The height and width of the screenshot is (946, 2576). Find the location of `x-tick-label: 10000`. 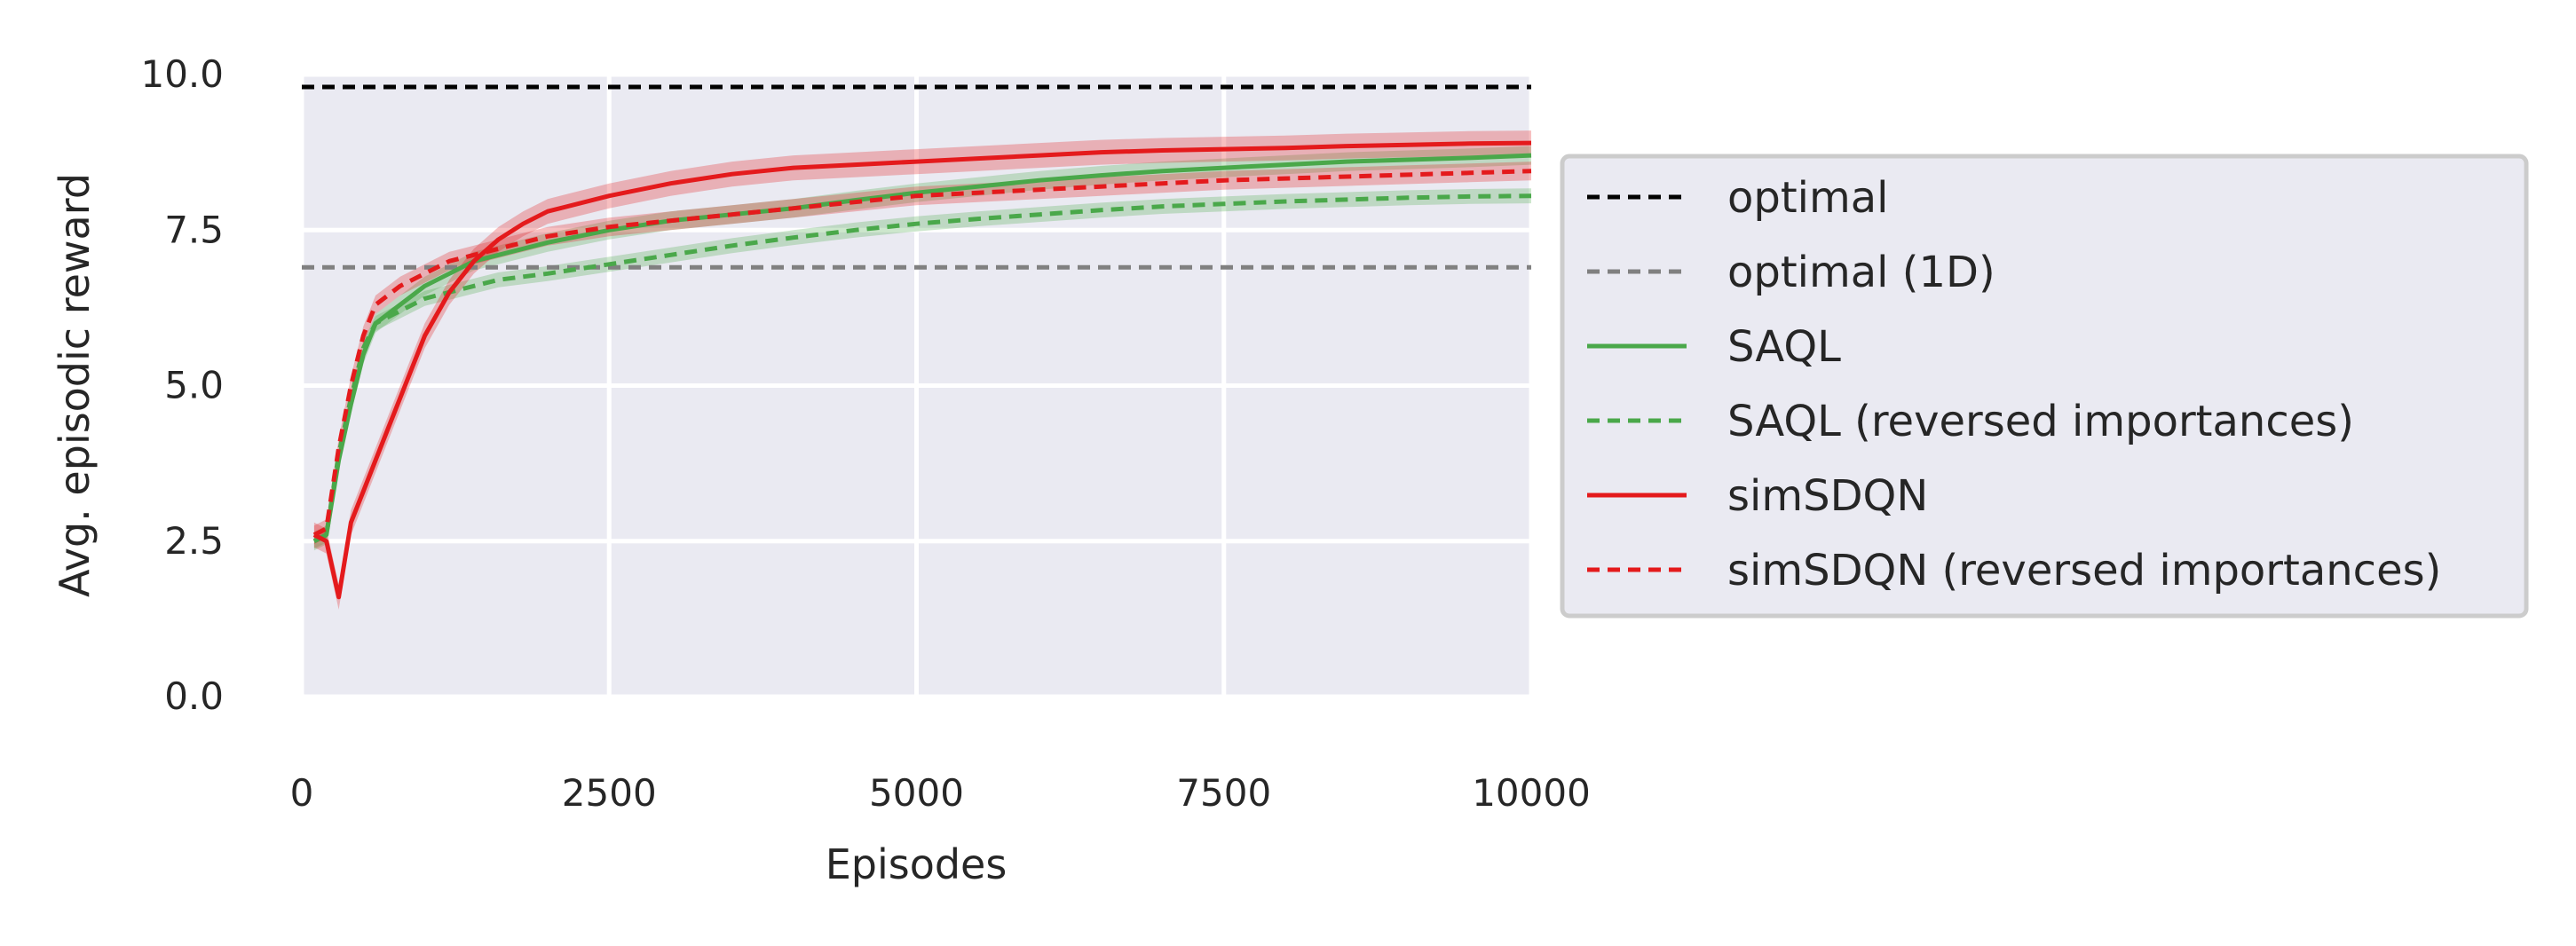

x-tick-label: 10000 is located at coordinates (1531, 793).